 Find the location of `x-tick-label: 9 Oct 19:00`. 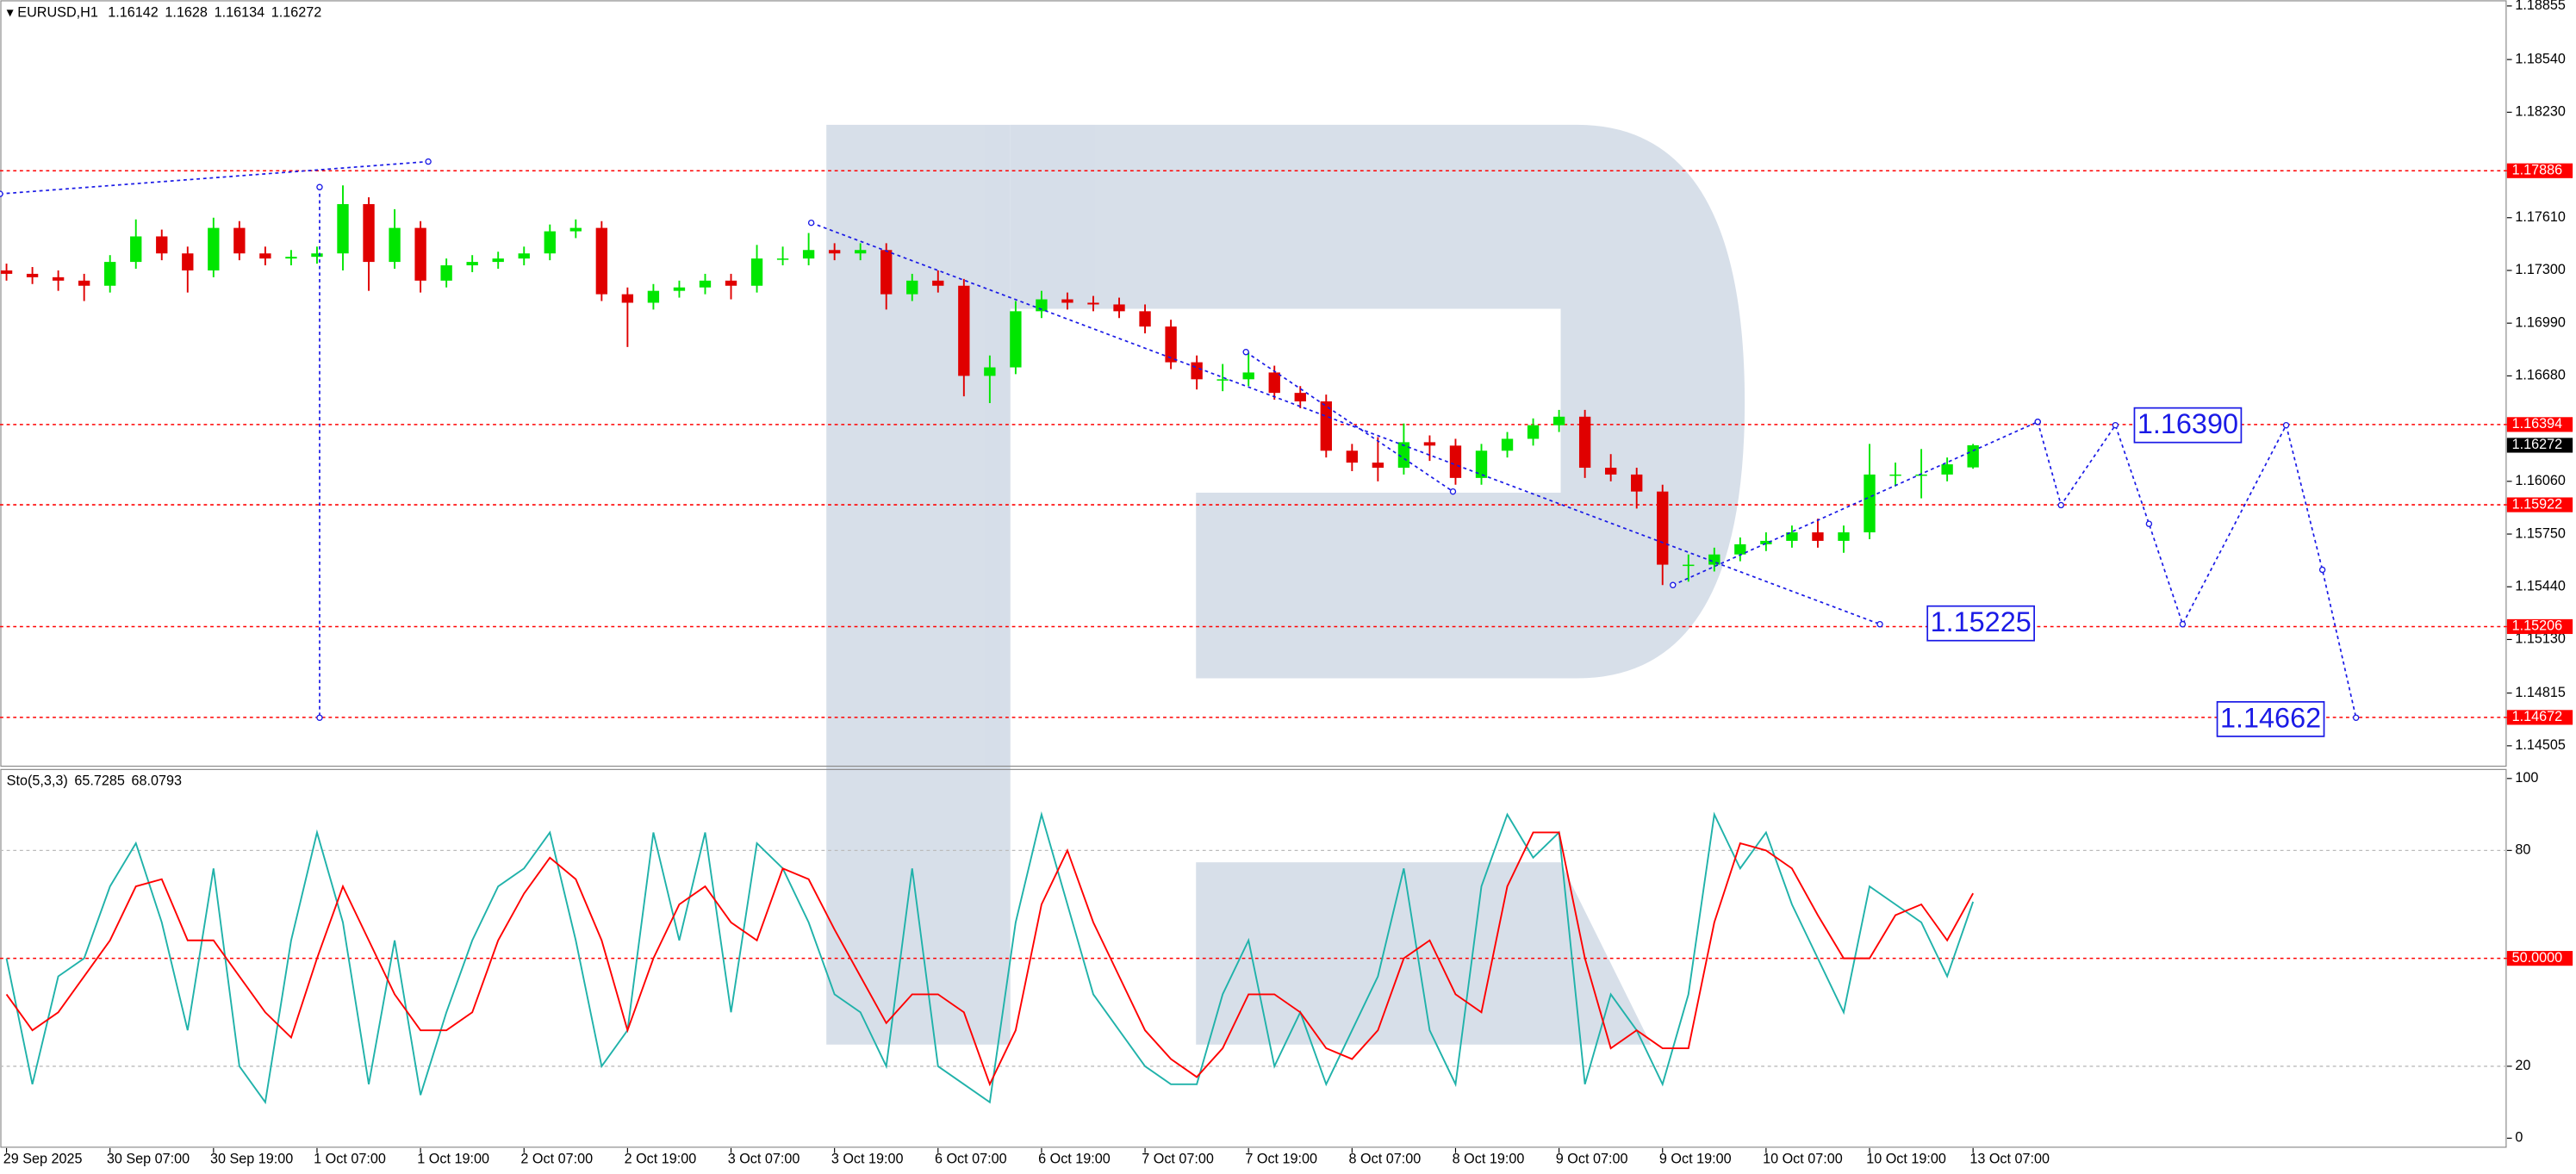

x-tick-label: 9 Oct 19:00 is located at coordinates (1696, 1159).